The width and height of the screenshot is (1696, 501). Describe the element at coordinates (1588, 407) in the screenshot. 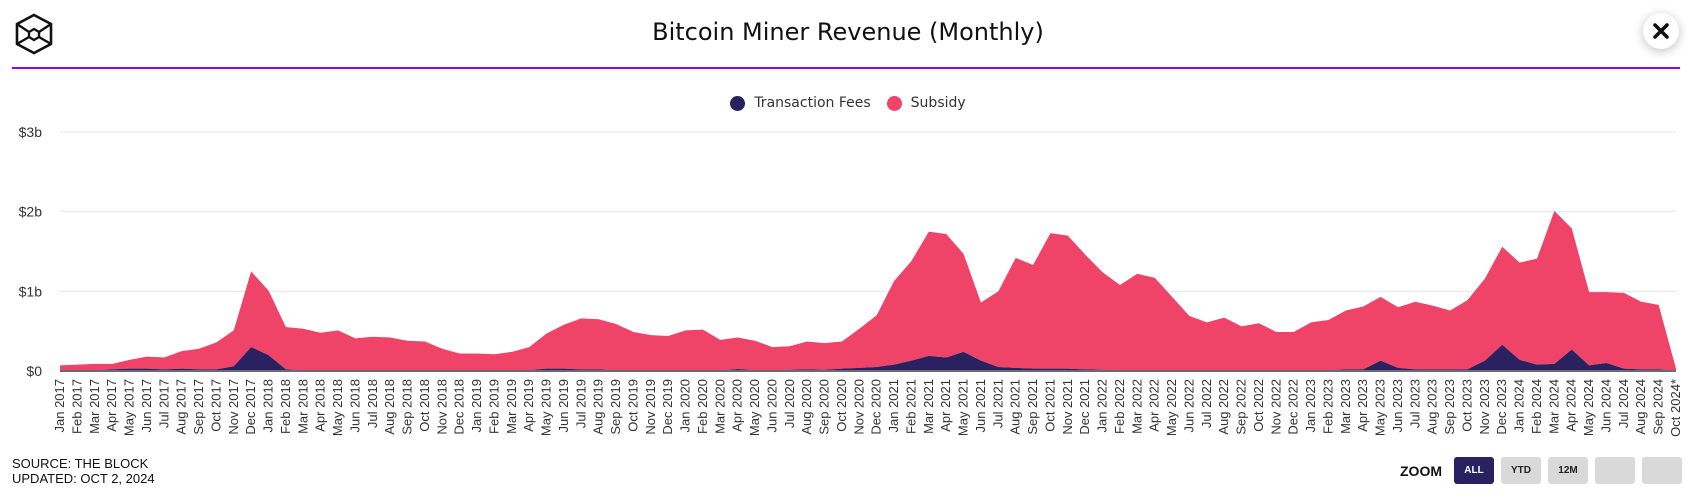

I see `x-tick-label: May 2024` at that location.